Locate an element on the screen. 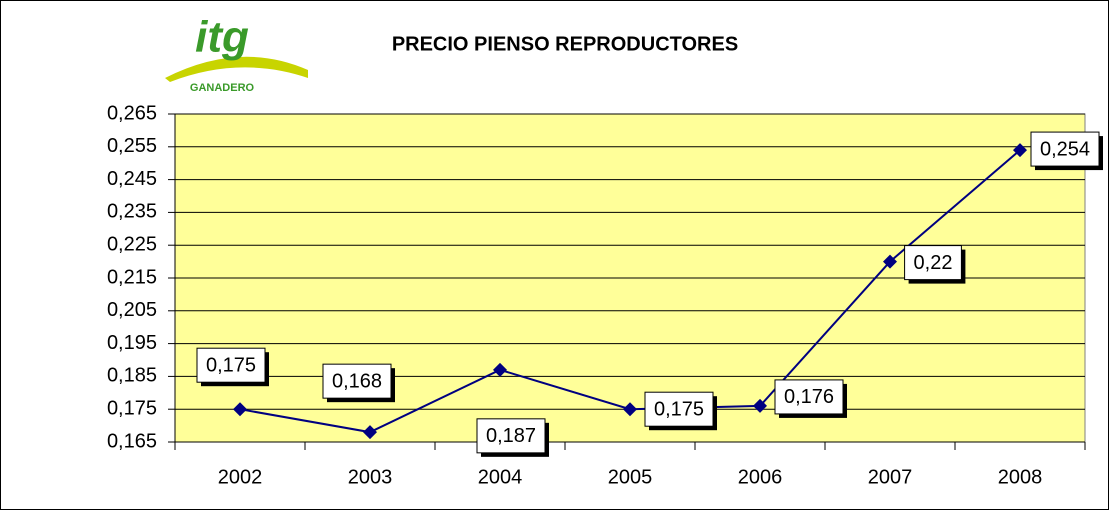 The width and height of the screenshot is (1112, 511). x-tick-label: 2006 is located at coordinates (760, 477).